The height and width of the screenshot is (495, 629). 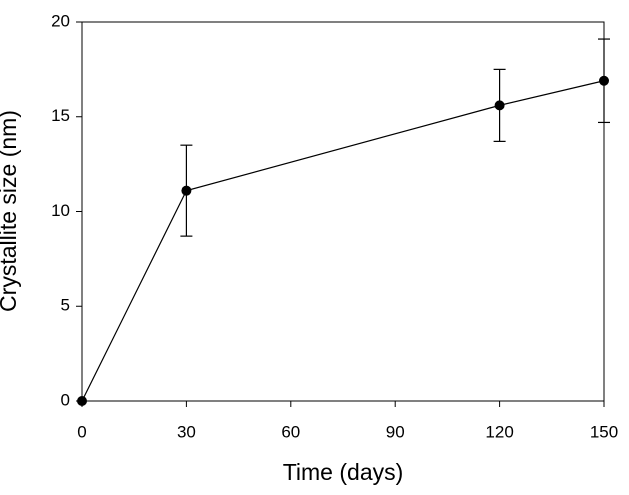 I want to click on x-tick-label: 90, so click(x=395, y=431).